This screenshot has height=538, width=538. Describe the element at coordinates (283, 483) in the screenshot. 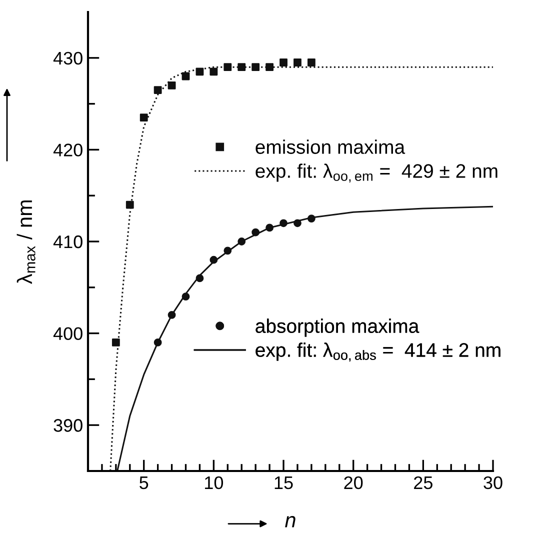

I see `x-tick-label: 15` at that location.